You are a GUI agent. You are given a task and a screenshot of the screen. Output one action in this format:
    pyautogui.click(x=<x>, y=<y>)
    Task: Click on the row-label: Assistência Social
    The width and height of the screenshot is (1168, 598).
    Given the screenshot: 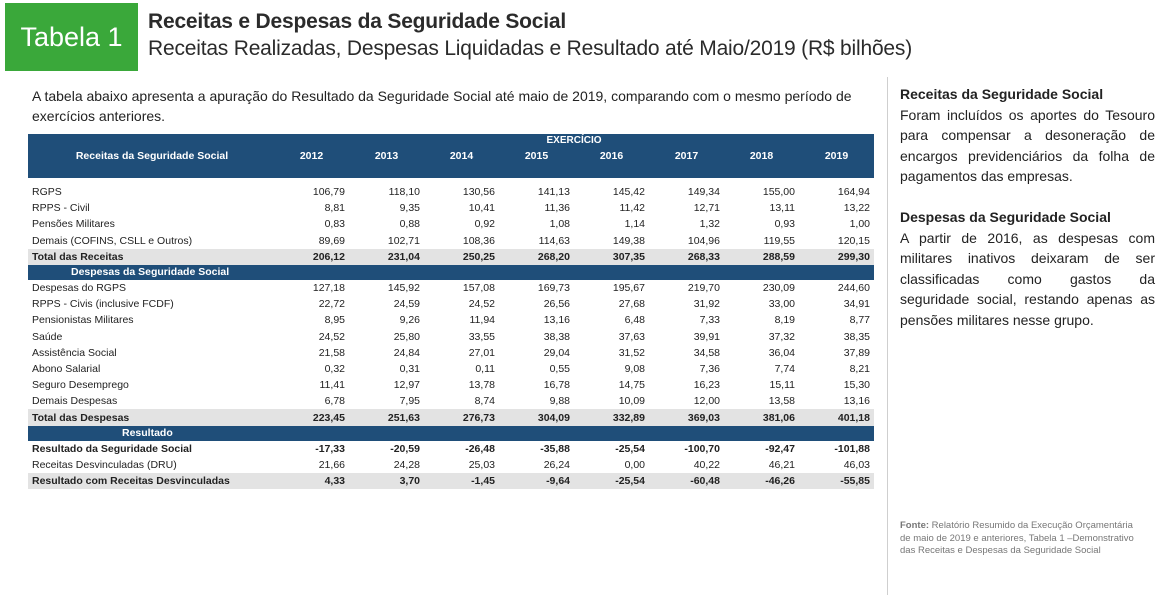 What is the action you would take?
    pyautogui.click(x=74, y=352)
    